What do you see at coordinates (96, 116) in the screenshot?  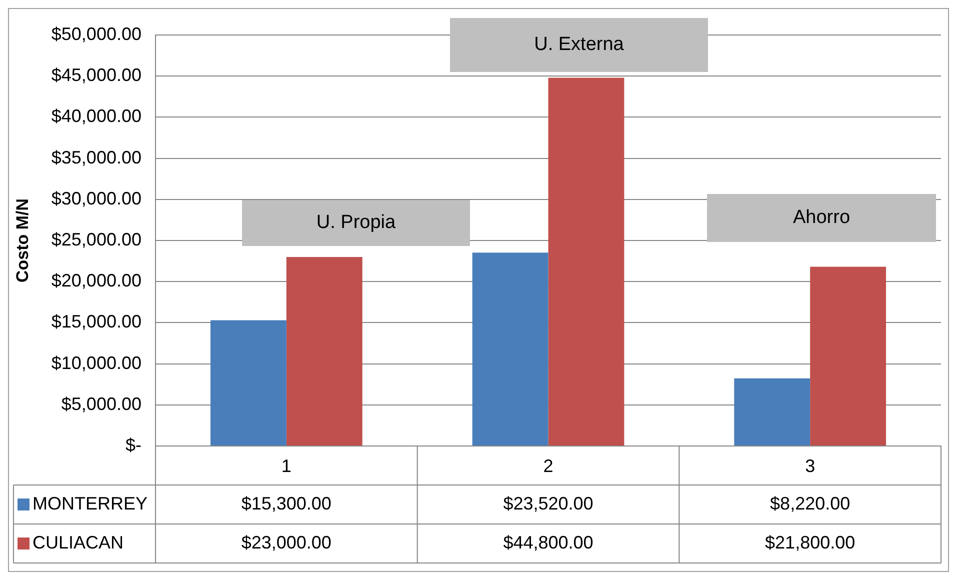 I see `y-tick-label: $40,000.00` at bounding box center [96, 116].